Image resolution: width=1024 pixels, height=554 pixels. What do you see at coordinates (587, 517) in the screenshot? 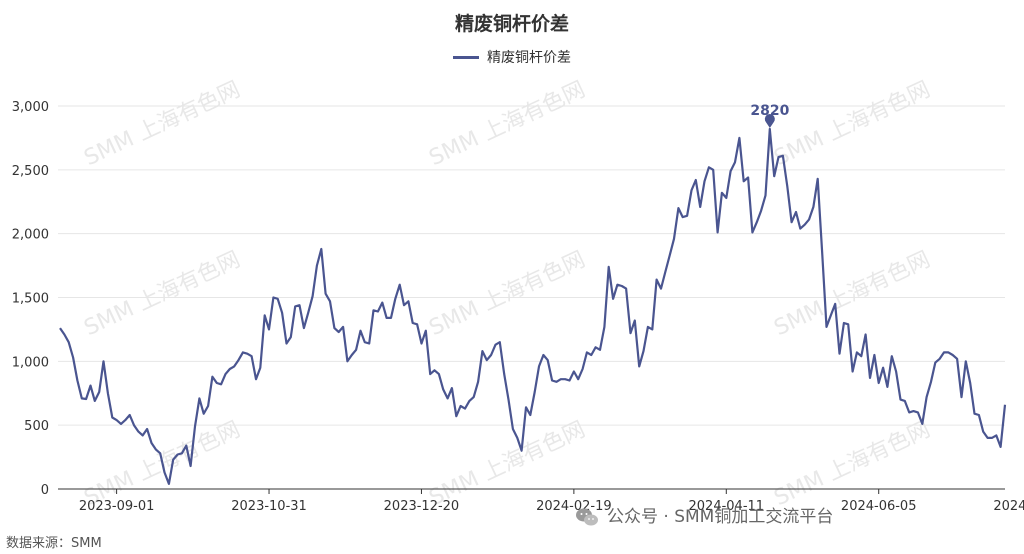
I see `wechat-icon` at bounding box center [587, 517].